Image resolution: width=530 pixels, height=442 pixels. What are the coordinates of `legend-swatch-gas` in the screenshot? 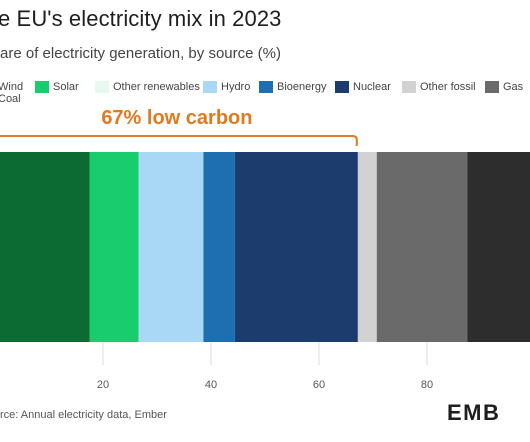 It's located at (492, 87).